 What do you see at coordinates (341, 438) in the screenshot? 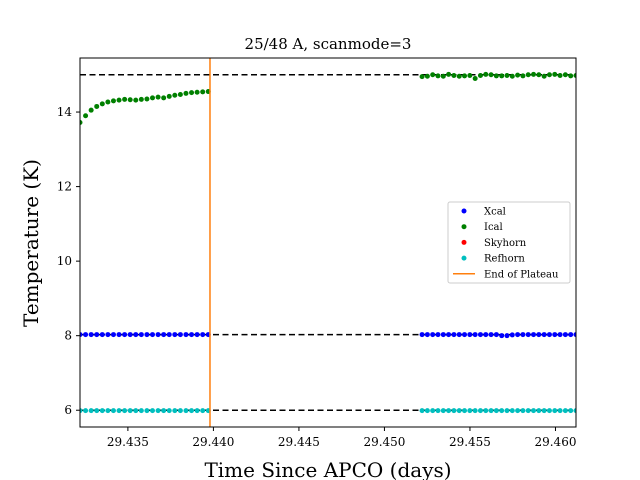
I see `x-axis-ticks: 29.435 29.440 29.445 29.450 29.455 29.460` at bounding box center [341, 438].